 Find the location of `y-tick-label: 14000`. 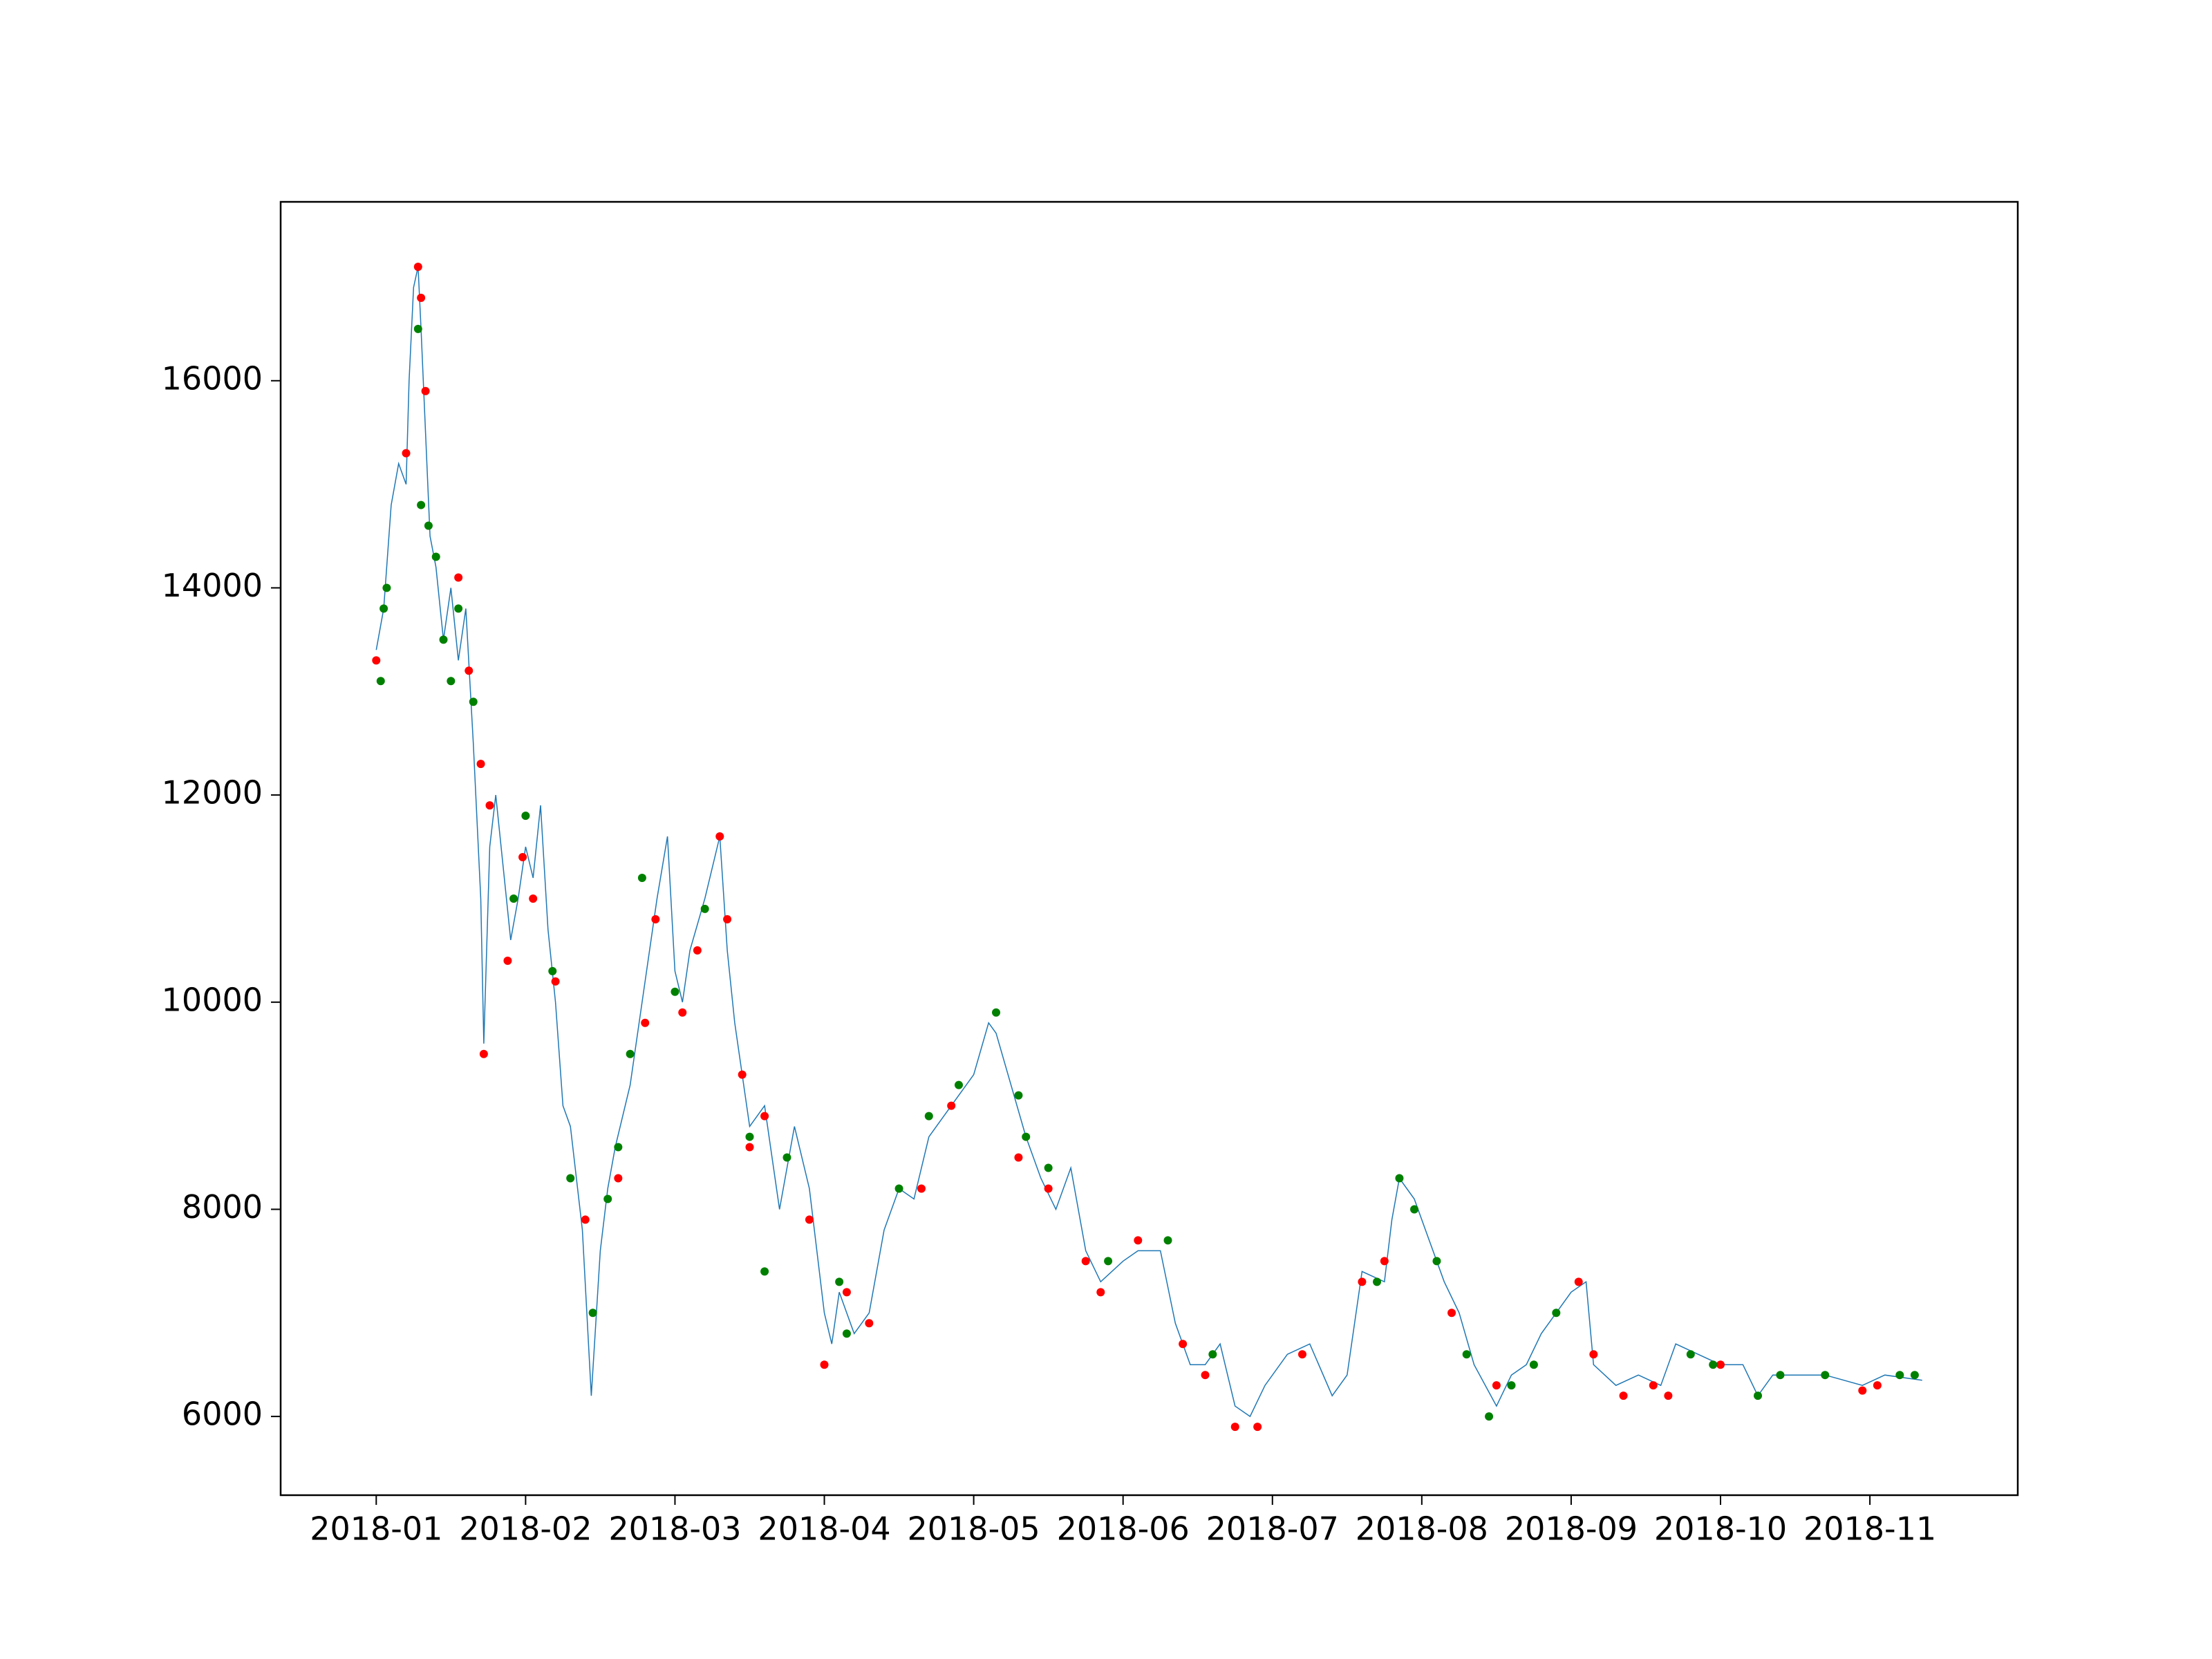

y-tick-label: 14000 is located at coordinates (212, 585).